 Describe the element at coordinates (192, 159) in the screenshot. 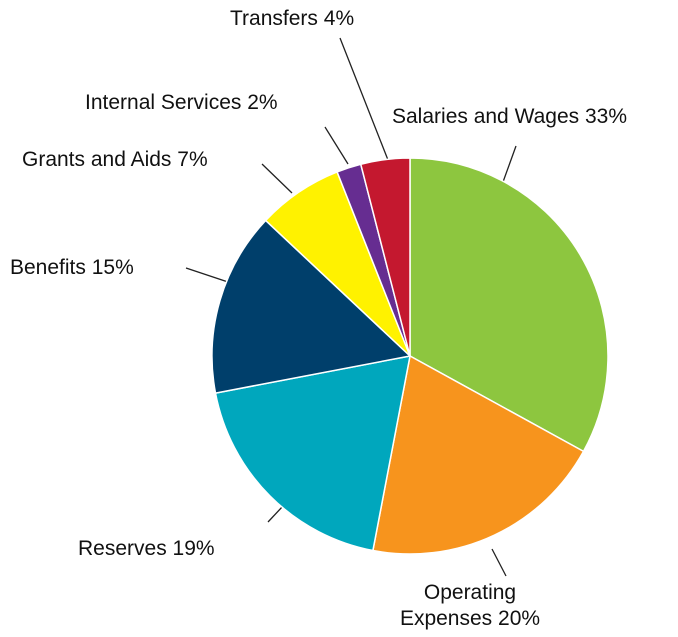

I see `value-label: 7%` at that location.